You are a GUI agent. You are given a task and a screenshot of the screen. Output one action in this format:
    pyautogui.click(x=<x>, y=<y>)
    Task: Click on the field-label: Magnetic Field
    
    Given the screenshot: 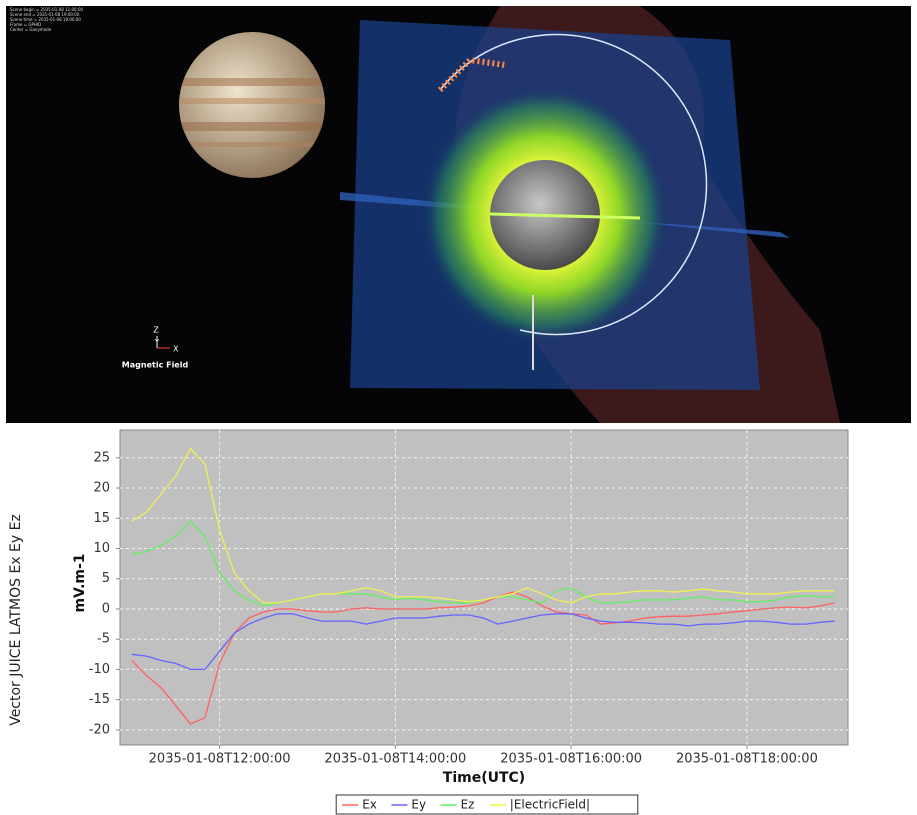 What is the action you would take?
    pyautogui.click(x=155, y=365)
    